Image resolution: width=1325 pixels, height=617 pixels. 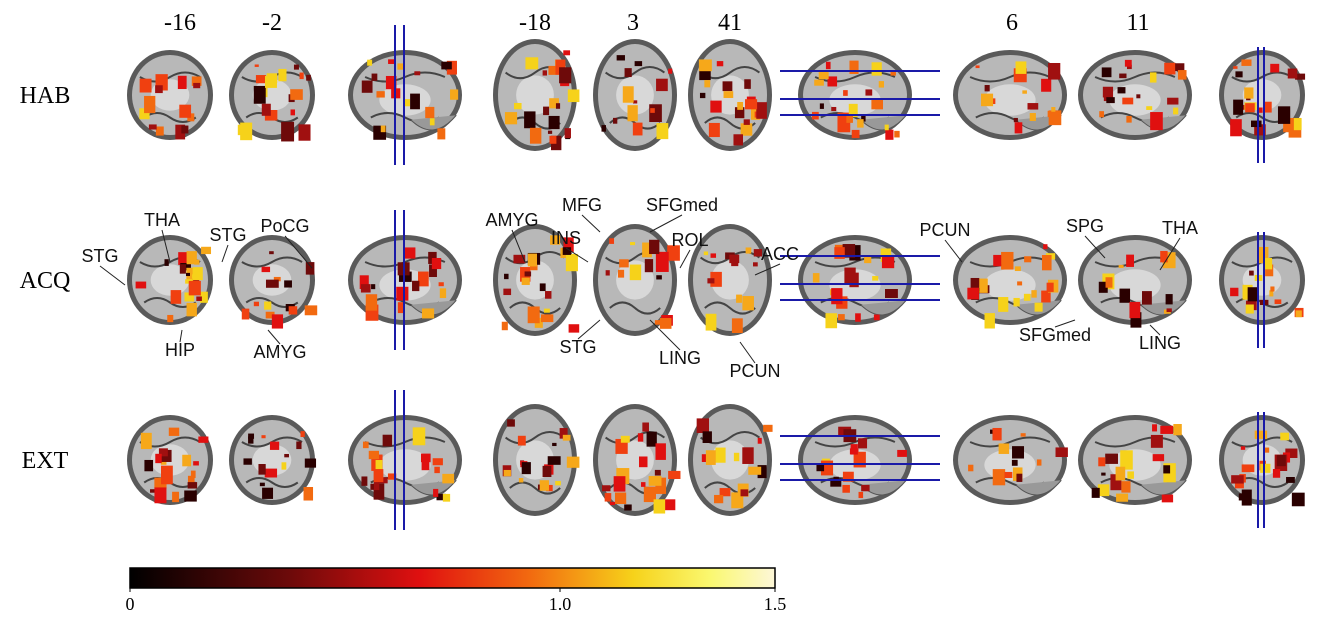 I want to click on region-label: STG, so click(x=577, y=347).